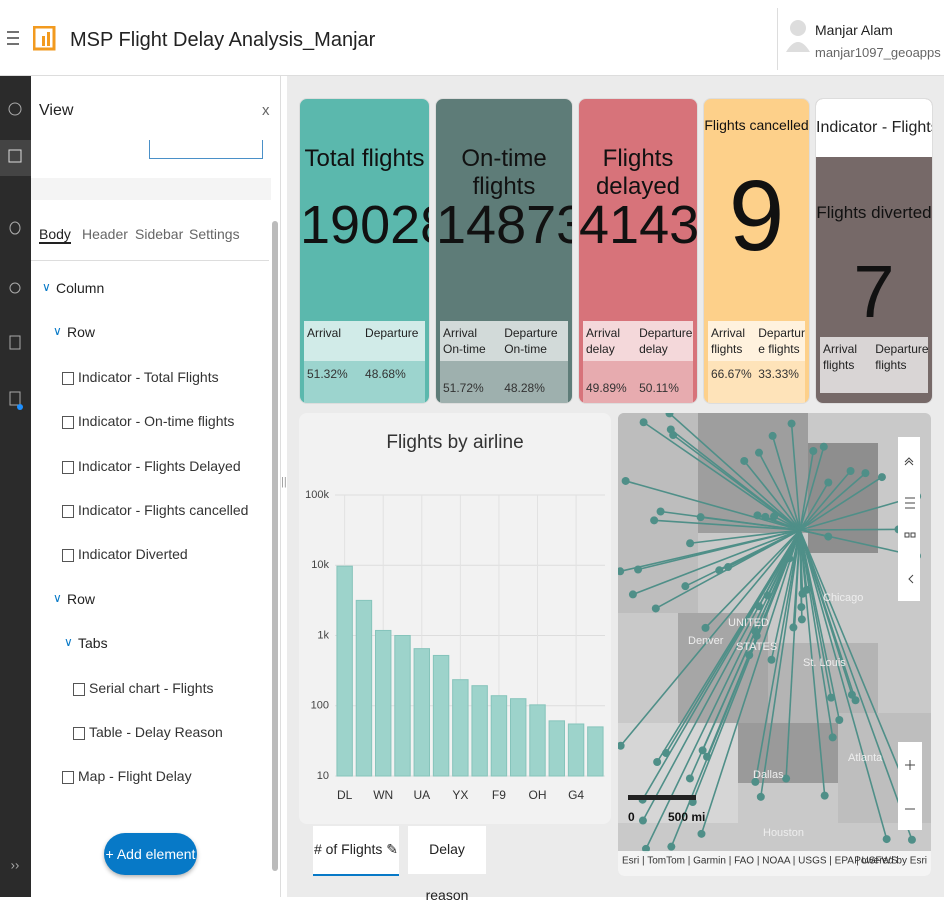 This screenshot has height=918, width=944. What do you see at coordinates (56, 110) in the screenshot?
I see `panel-title: View` at bounding box center [56, 110].